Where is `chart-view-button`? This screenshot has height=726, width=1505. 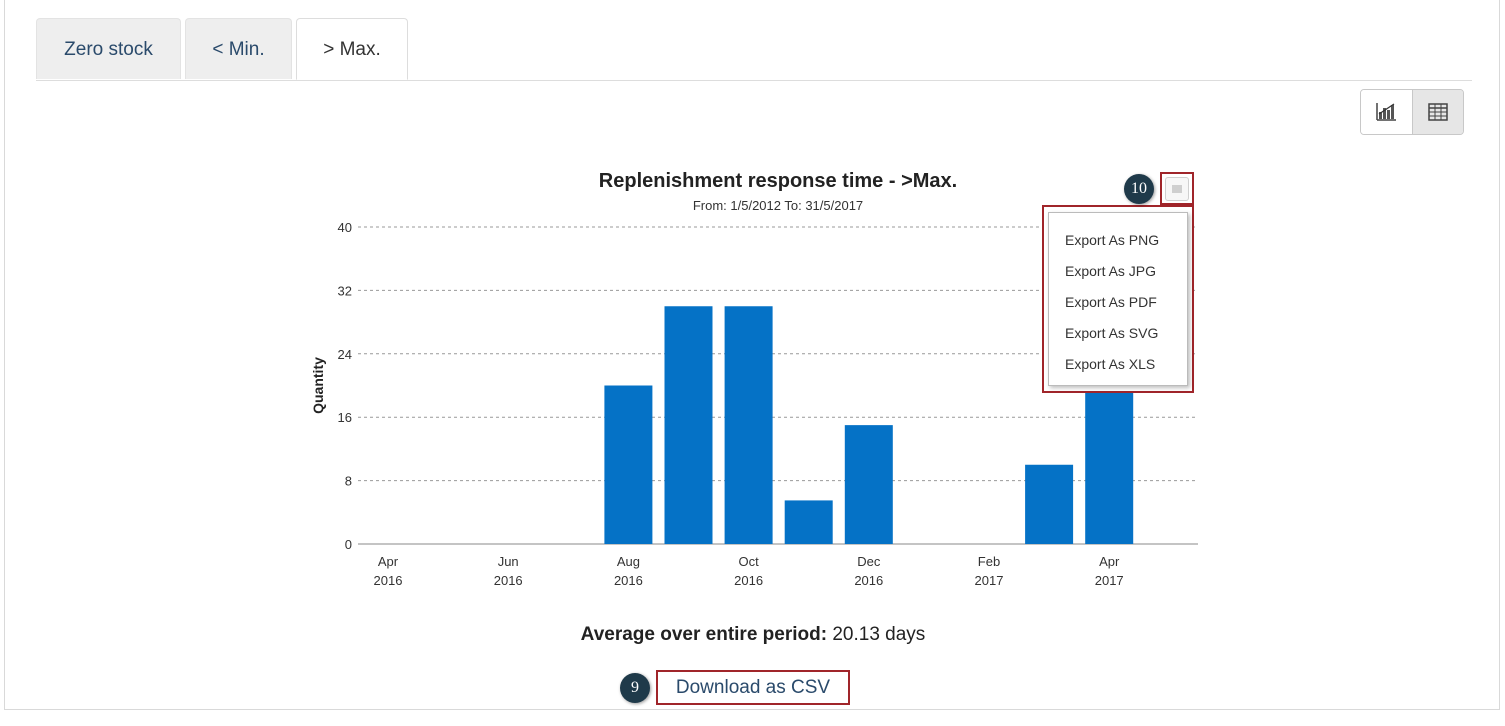 chart-view-button is located at coordinates (1386, 112).